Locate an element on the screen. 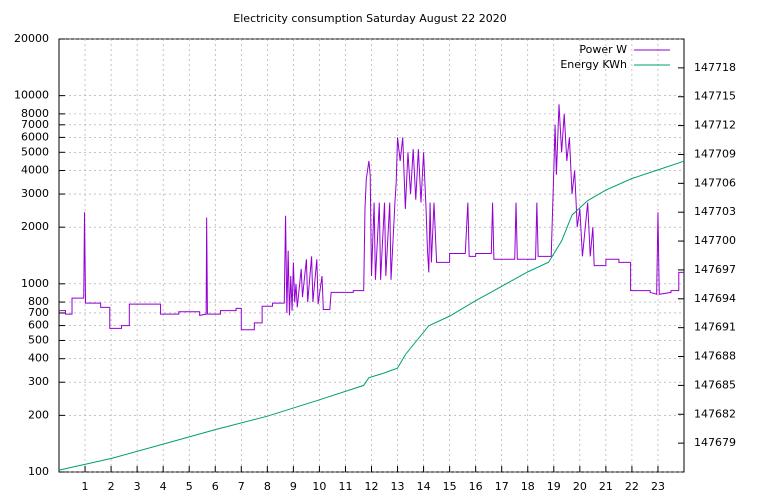 The width and height of the screenshot is (768, 500). x-tick-label: 6 is located at coordinates (215, 486).